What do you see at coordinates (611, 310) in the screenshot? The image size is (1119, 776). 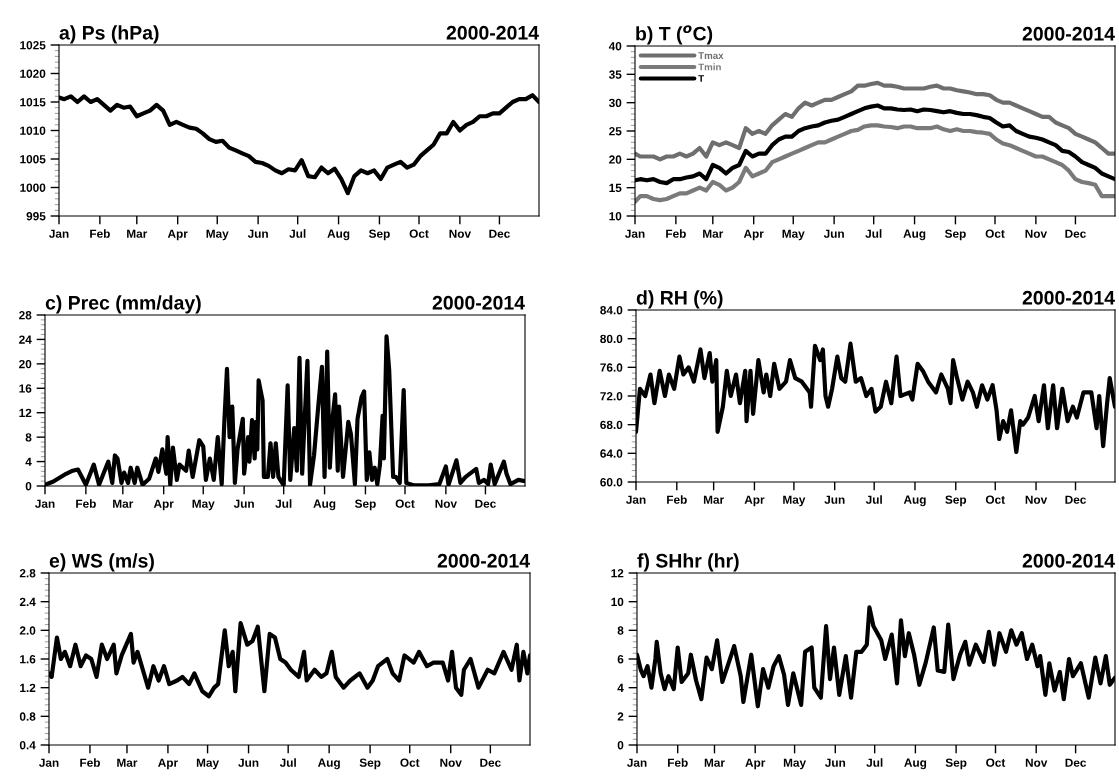 I see `y-tick-label: 84.0` at bounding box center [611, 310].